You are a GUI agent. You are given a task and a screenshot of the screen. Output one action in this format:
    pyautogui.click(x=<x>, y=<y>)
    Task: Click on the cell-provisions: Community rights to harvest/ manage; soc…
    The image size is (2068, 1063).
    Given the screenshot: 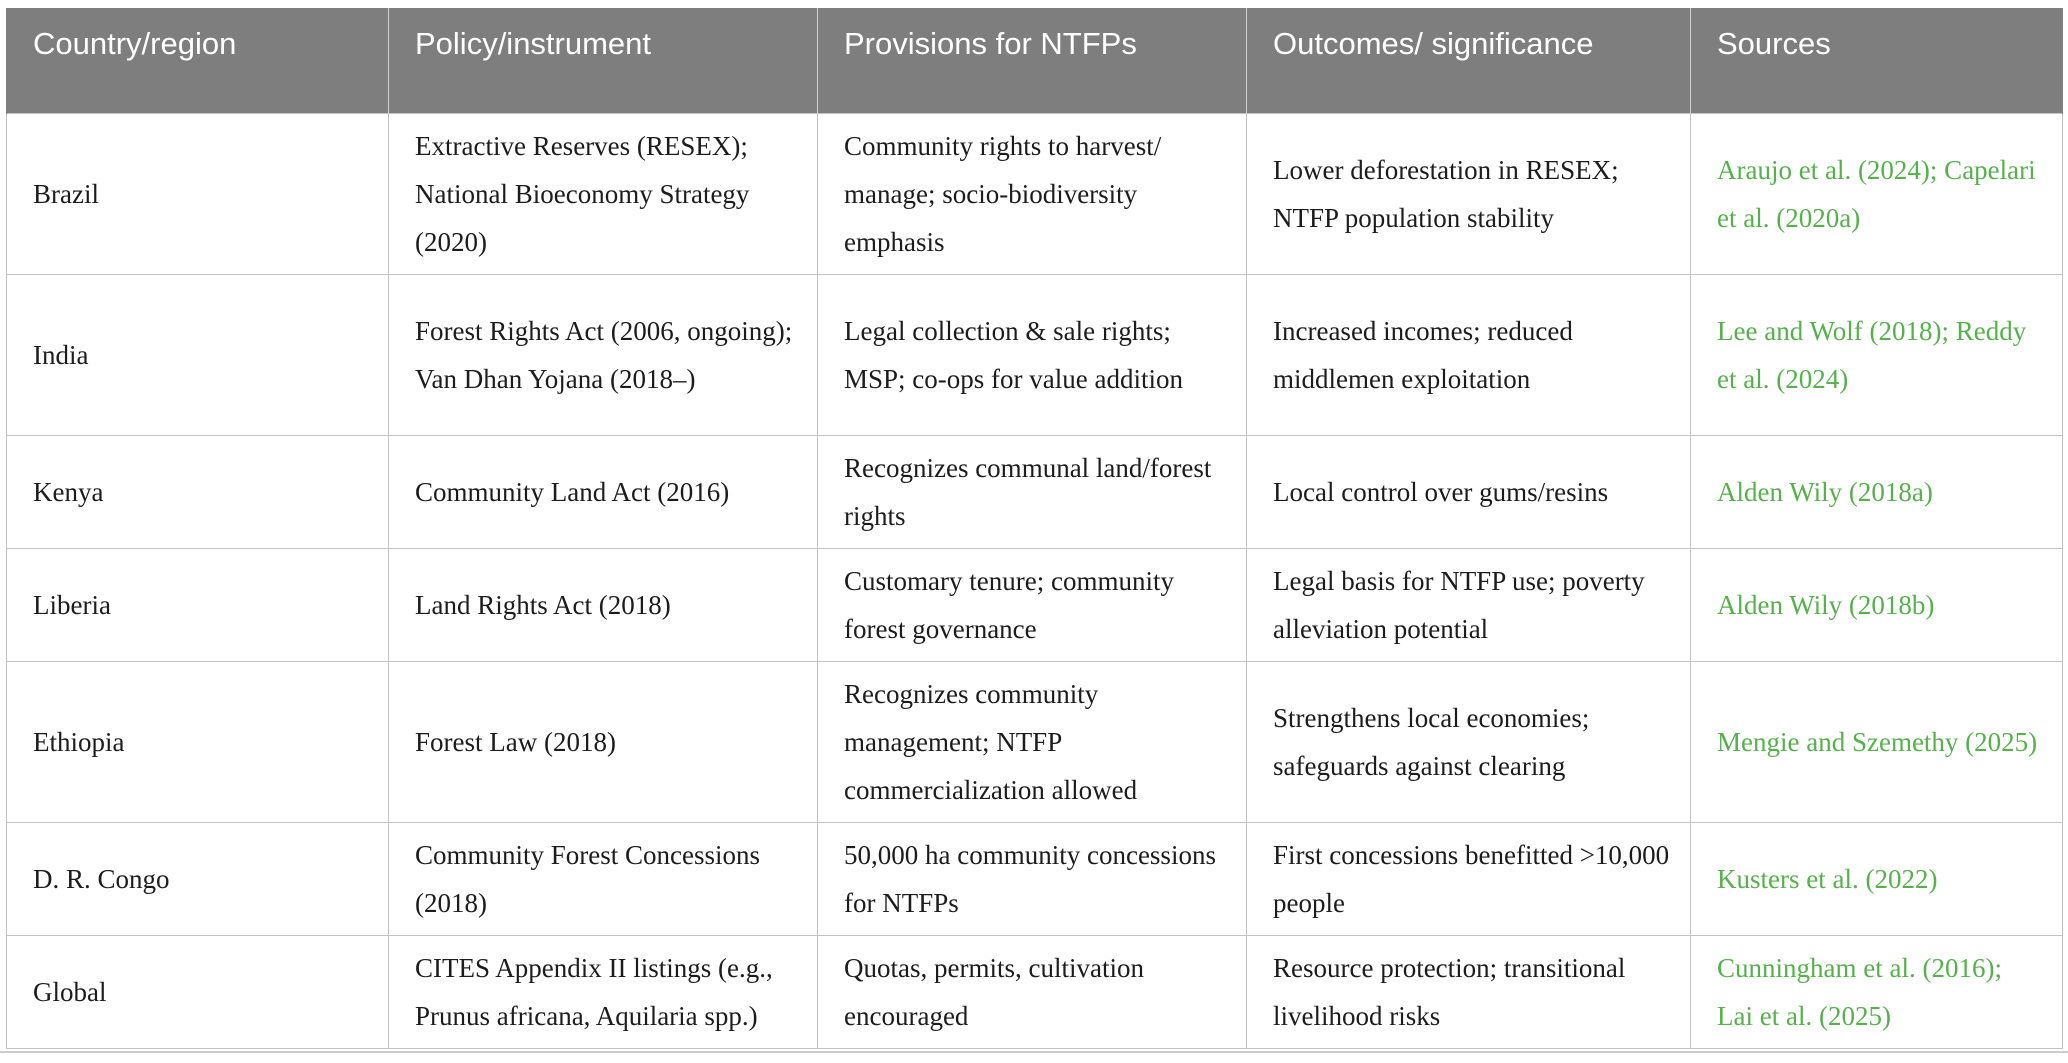 What is the action you would take?
    pyautogui.click(x=1032, y=193)
    